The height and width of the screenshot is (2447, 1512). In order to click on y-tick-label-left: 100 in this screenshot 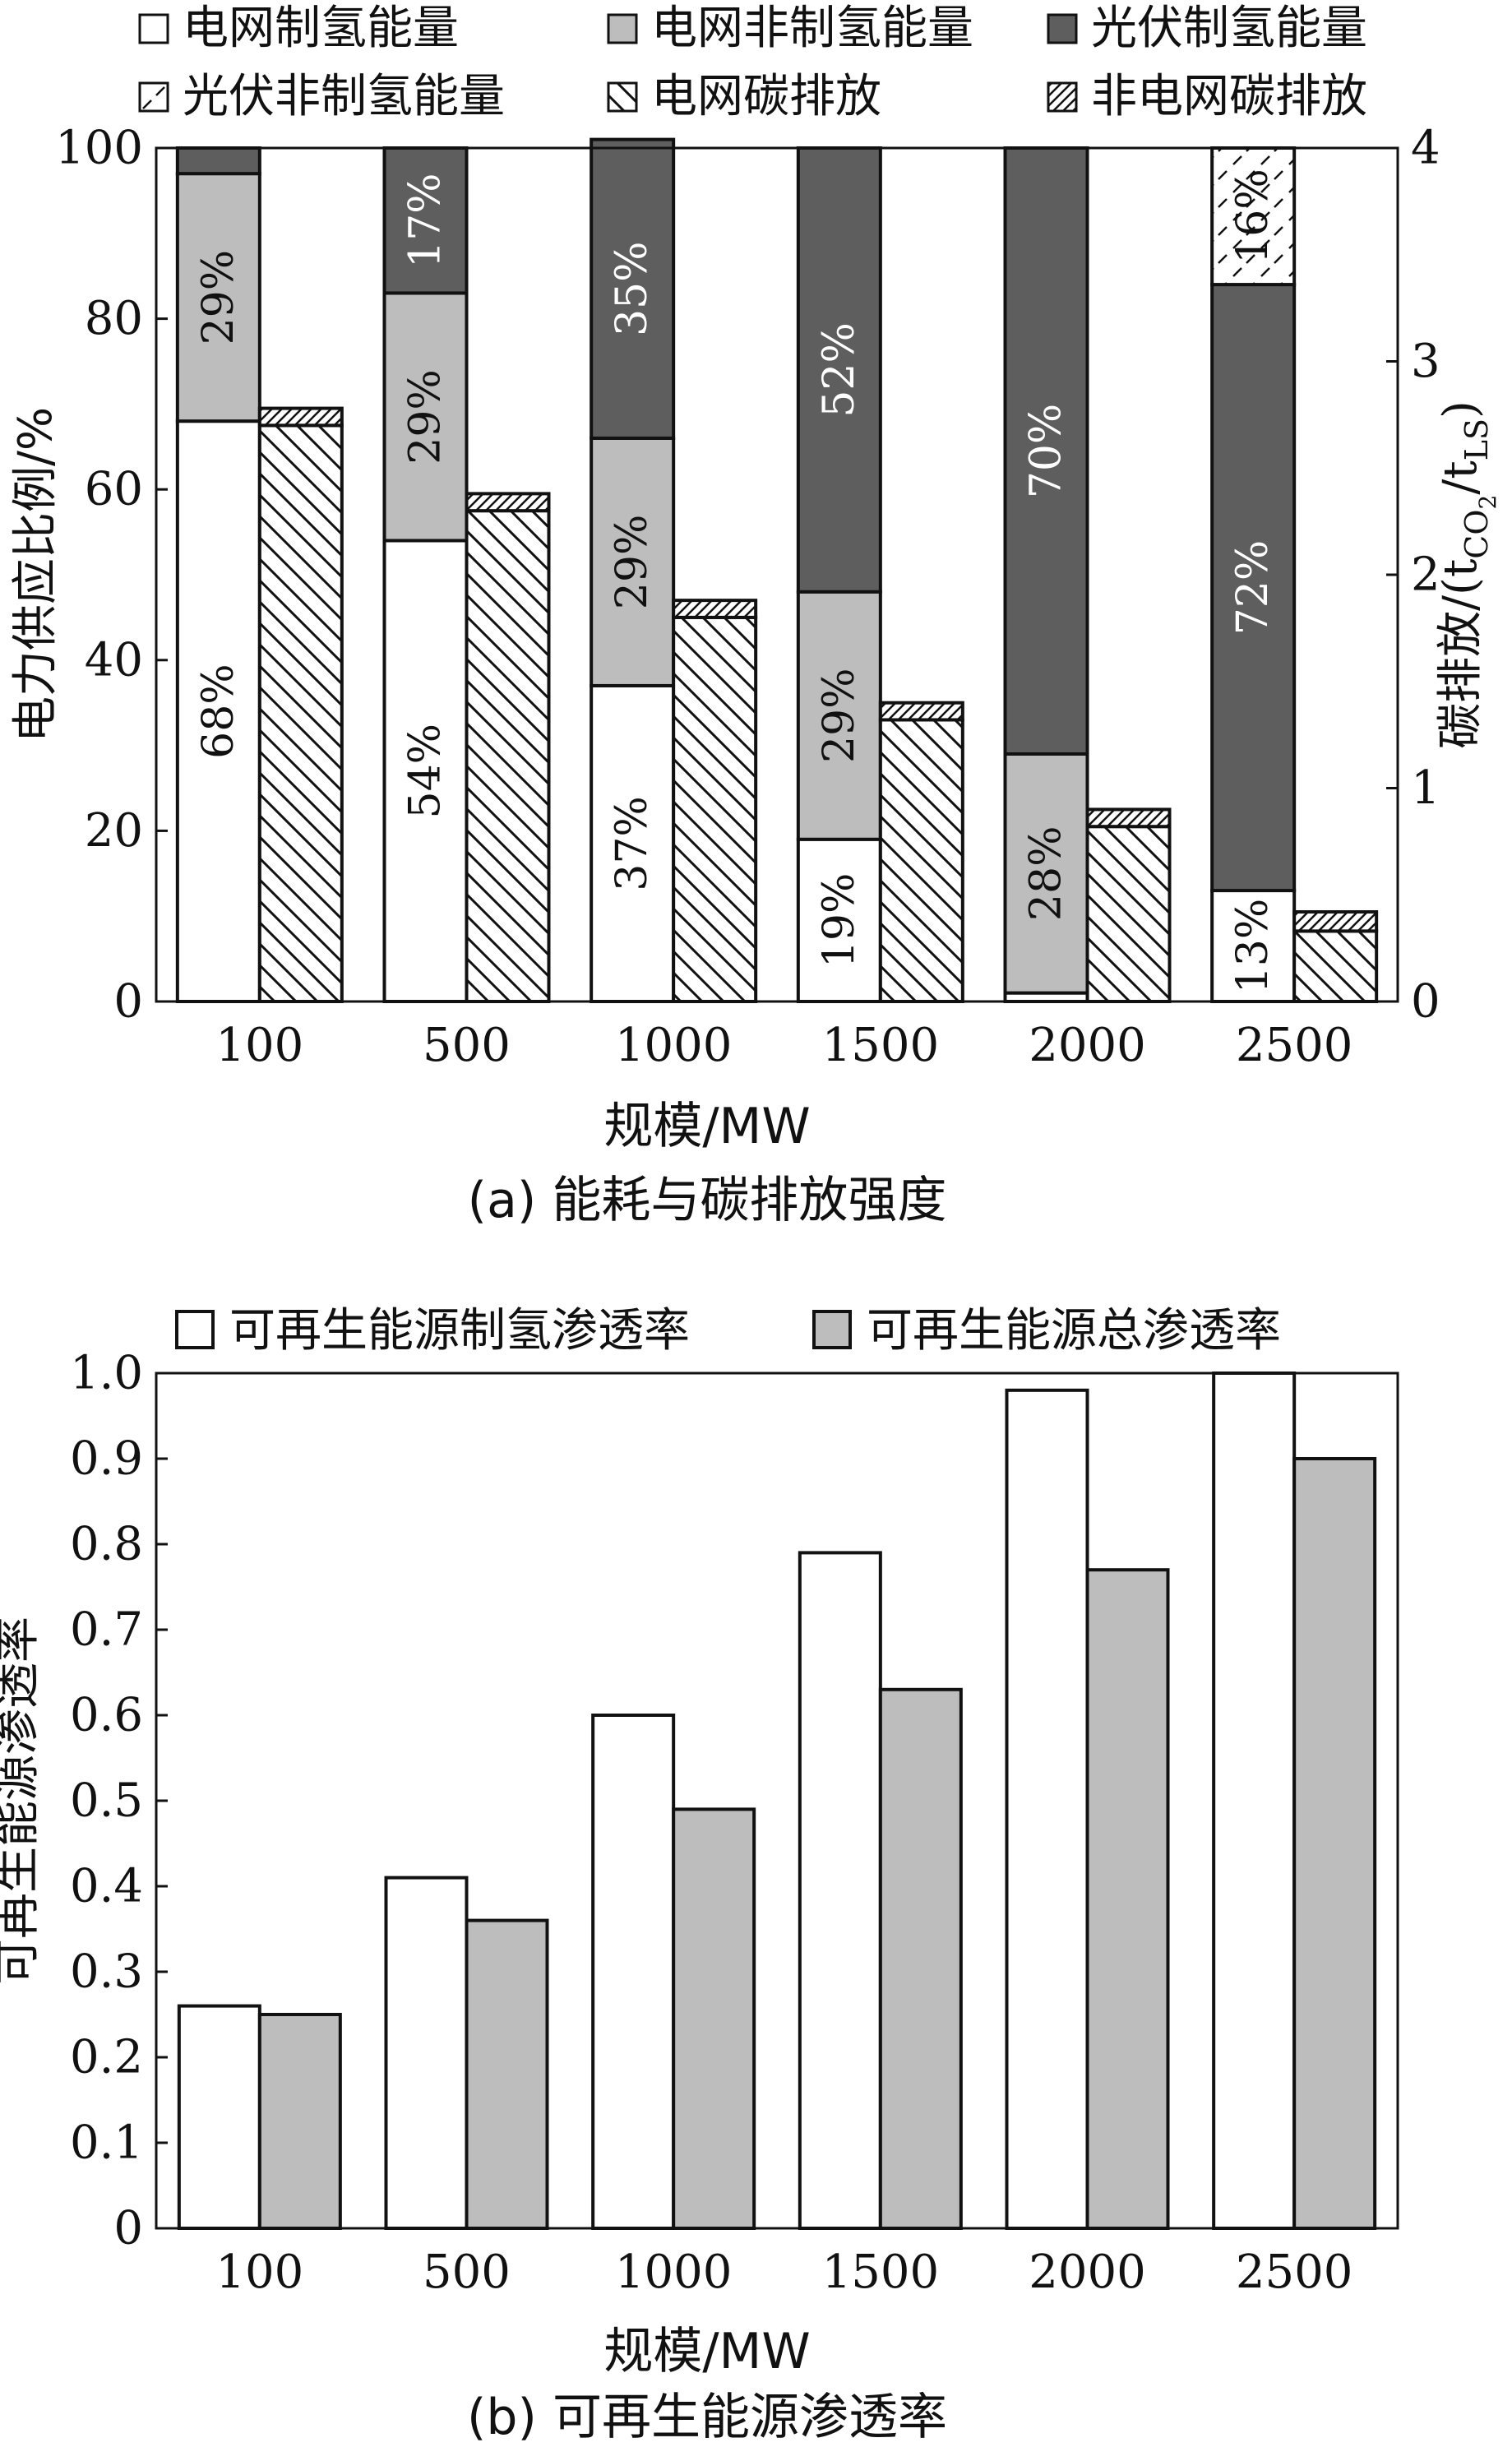, I will do `click(99, 149)`.